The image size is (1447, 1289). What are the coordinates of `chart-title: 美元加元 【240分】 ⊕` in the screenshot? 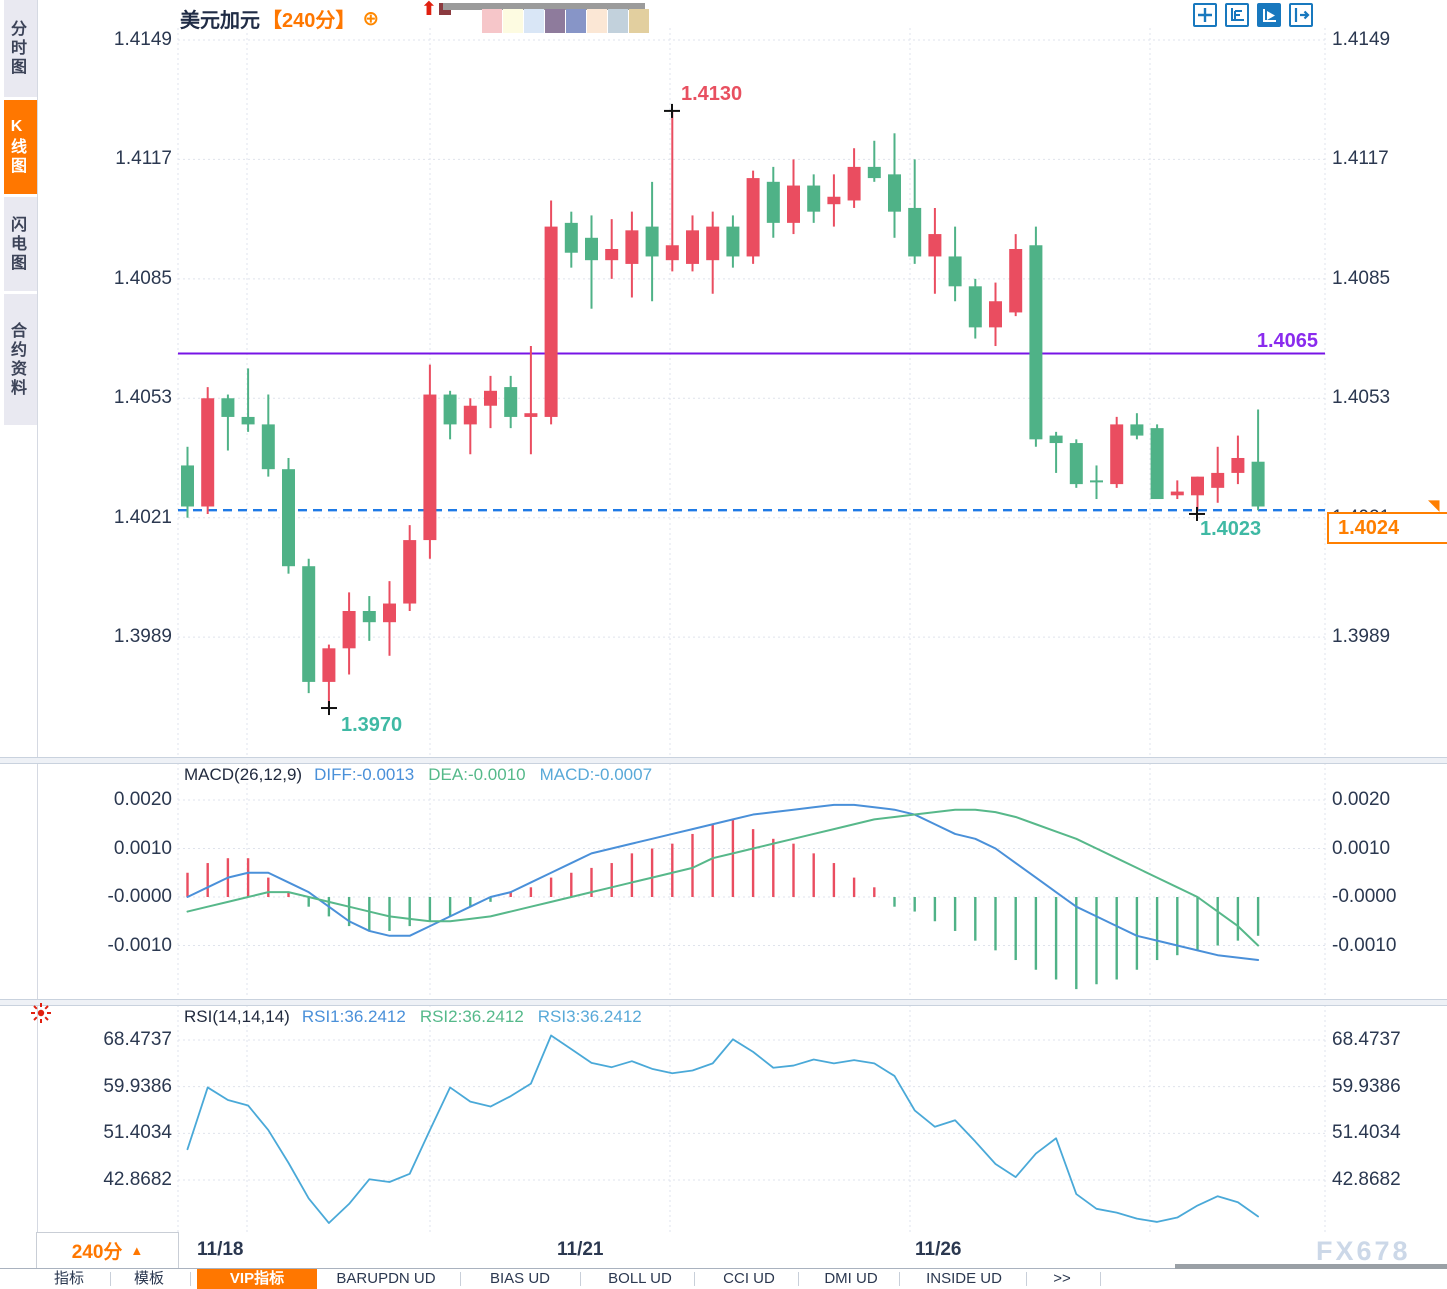 It's located at (279, 18).